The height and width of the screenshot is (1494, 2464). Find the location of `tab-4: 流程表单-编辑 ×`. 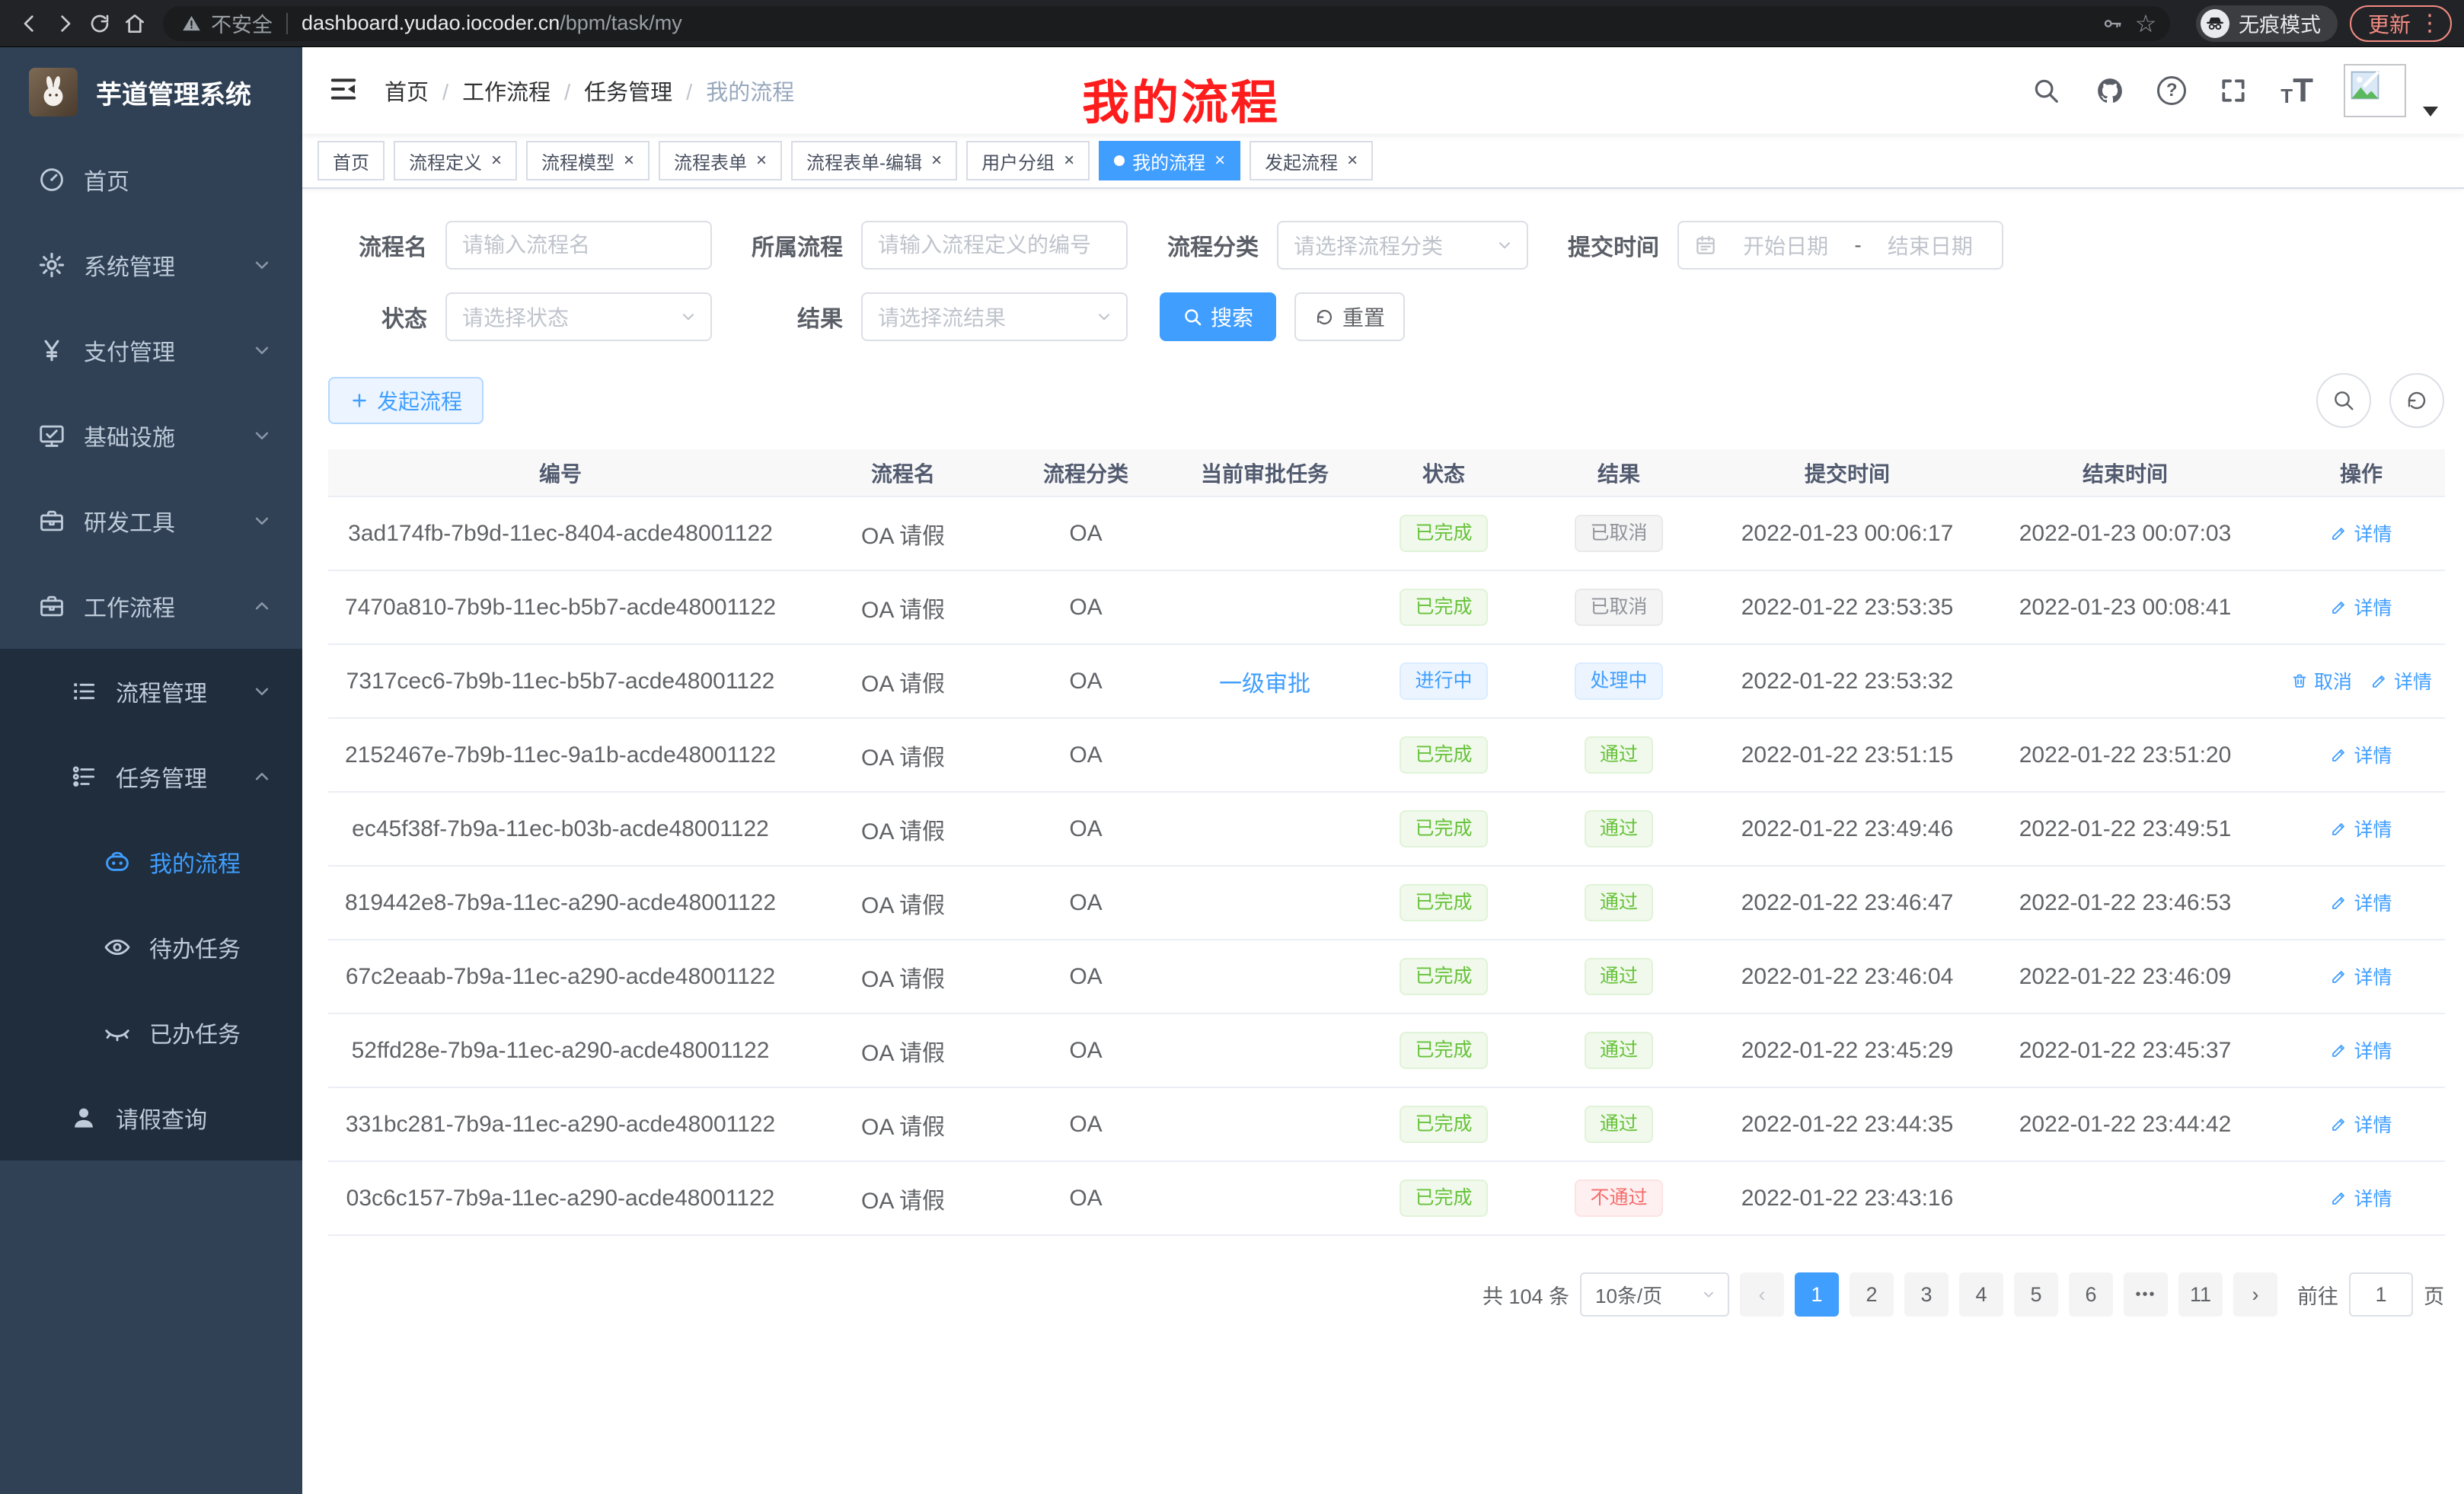

tab-4: 流程表单-编辑 × is located at coordinates (874, 160).